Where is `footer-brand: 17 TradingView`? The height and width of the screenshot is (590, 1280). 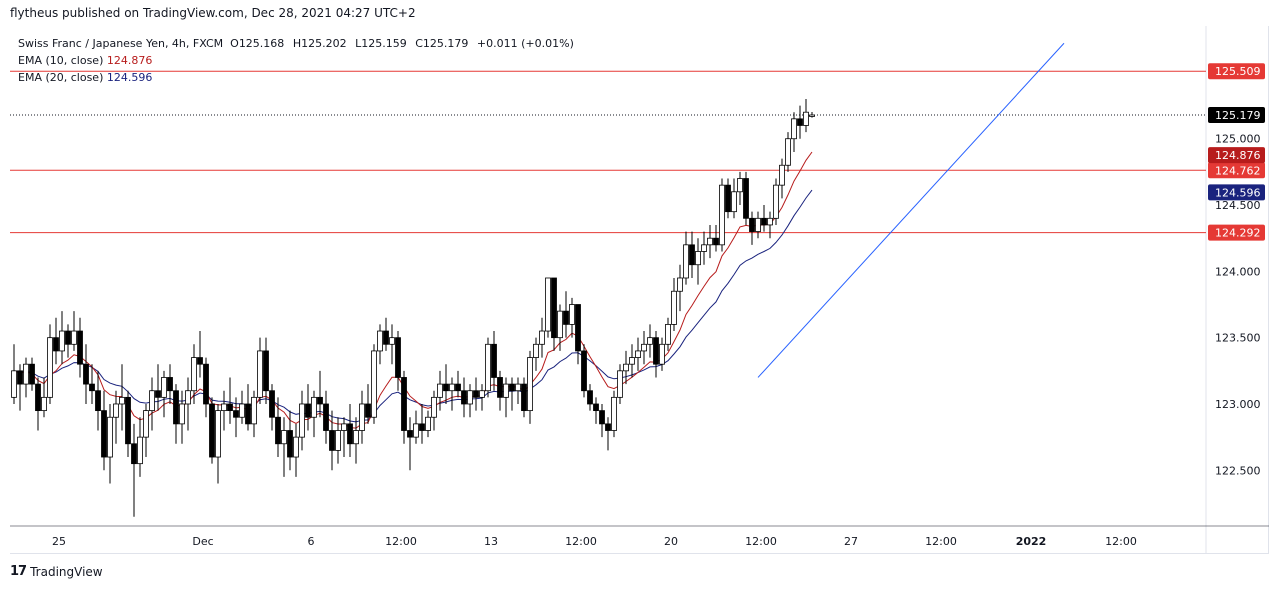 footer-brand: 17 TradingView is located at coordinates (56, 571).